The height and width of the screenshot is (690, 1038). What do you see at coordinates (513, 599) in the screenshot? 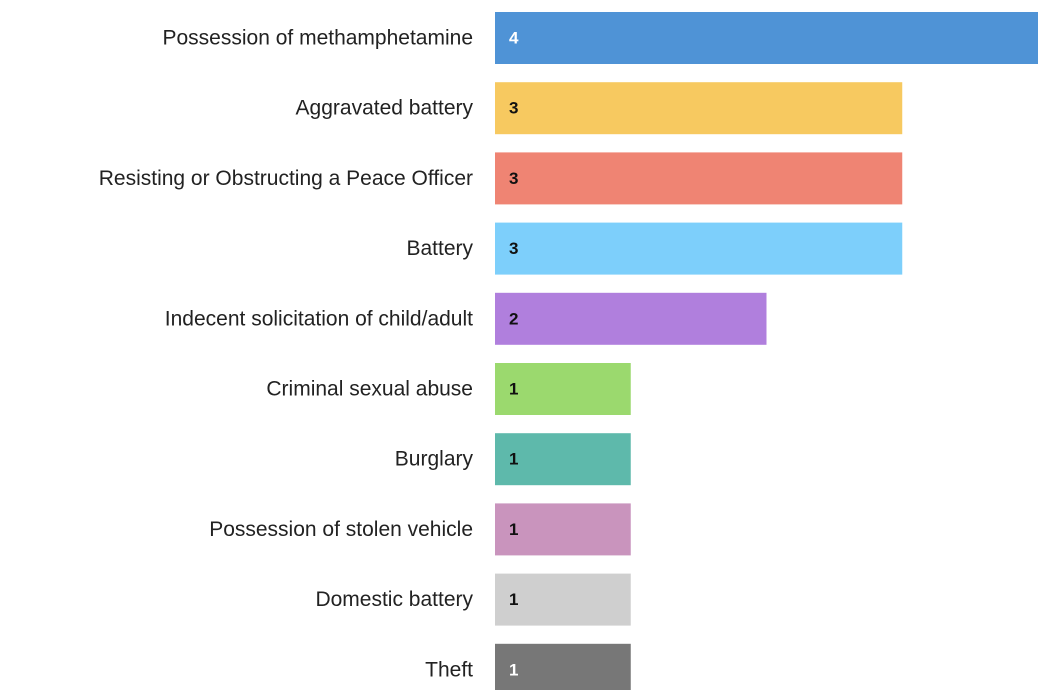
I see `value-label-domestic-battery: 1` at bounding box center [513, 599].